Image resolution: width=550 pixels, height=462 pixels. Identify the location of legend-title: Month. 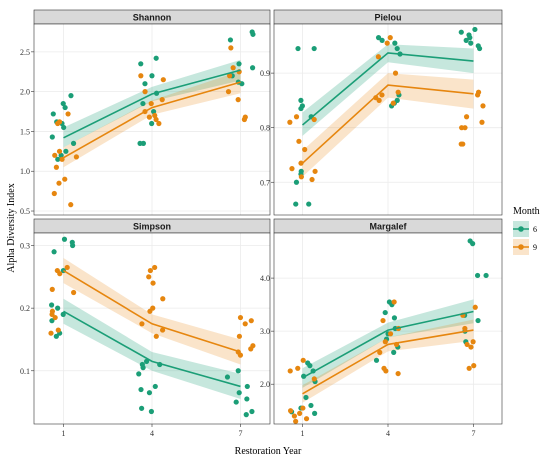
(526, 211).